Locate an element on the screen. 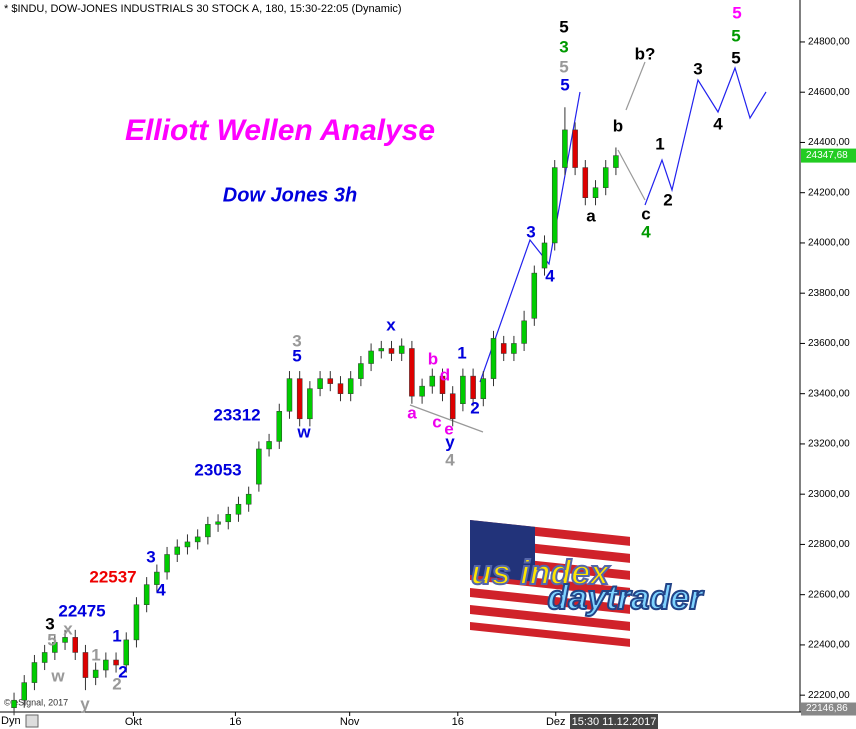 The height and width of the screenshot is (729, 856). wave-line is located at coordinates (530, 237).